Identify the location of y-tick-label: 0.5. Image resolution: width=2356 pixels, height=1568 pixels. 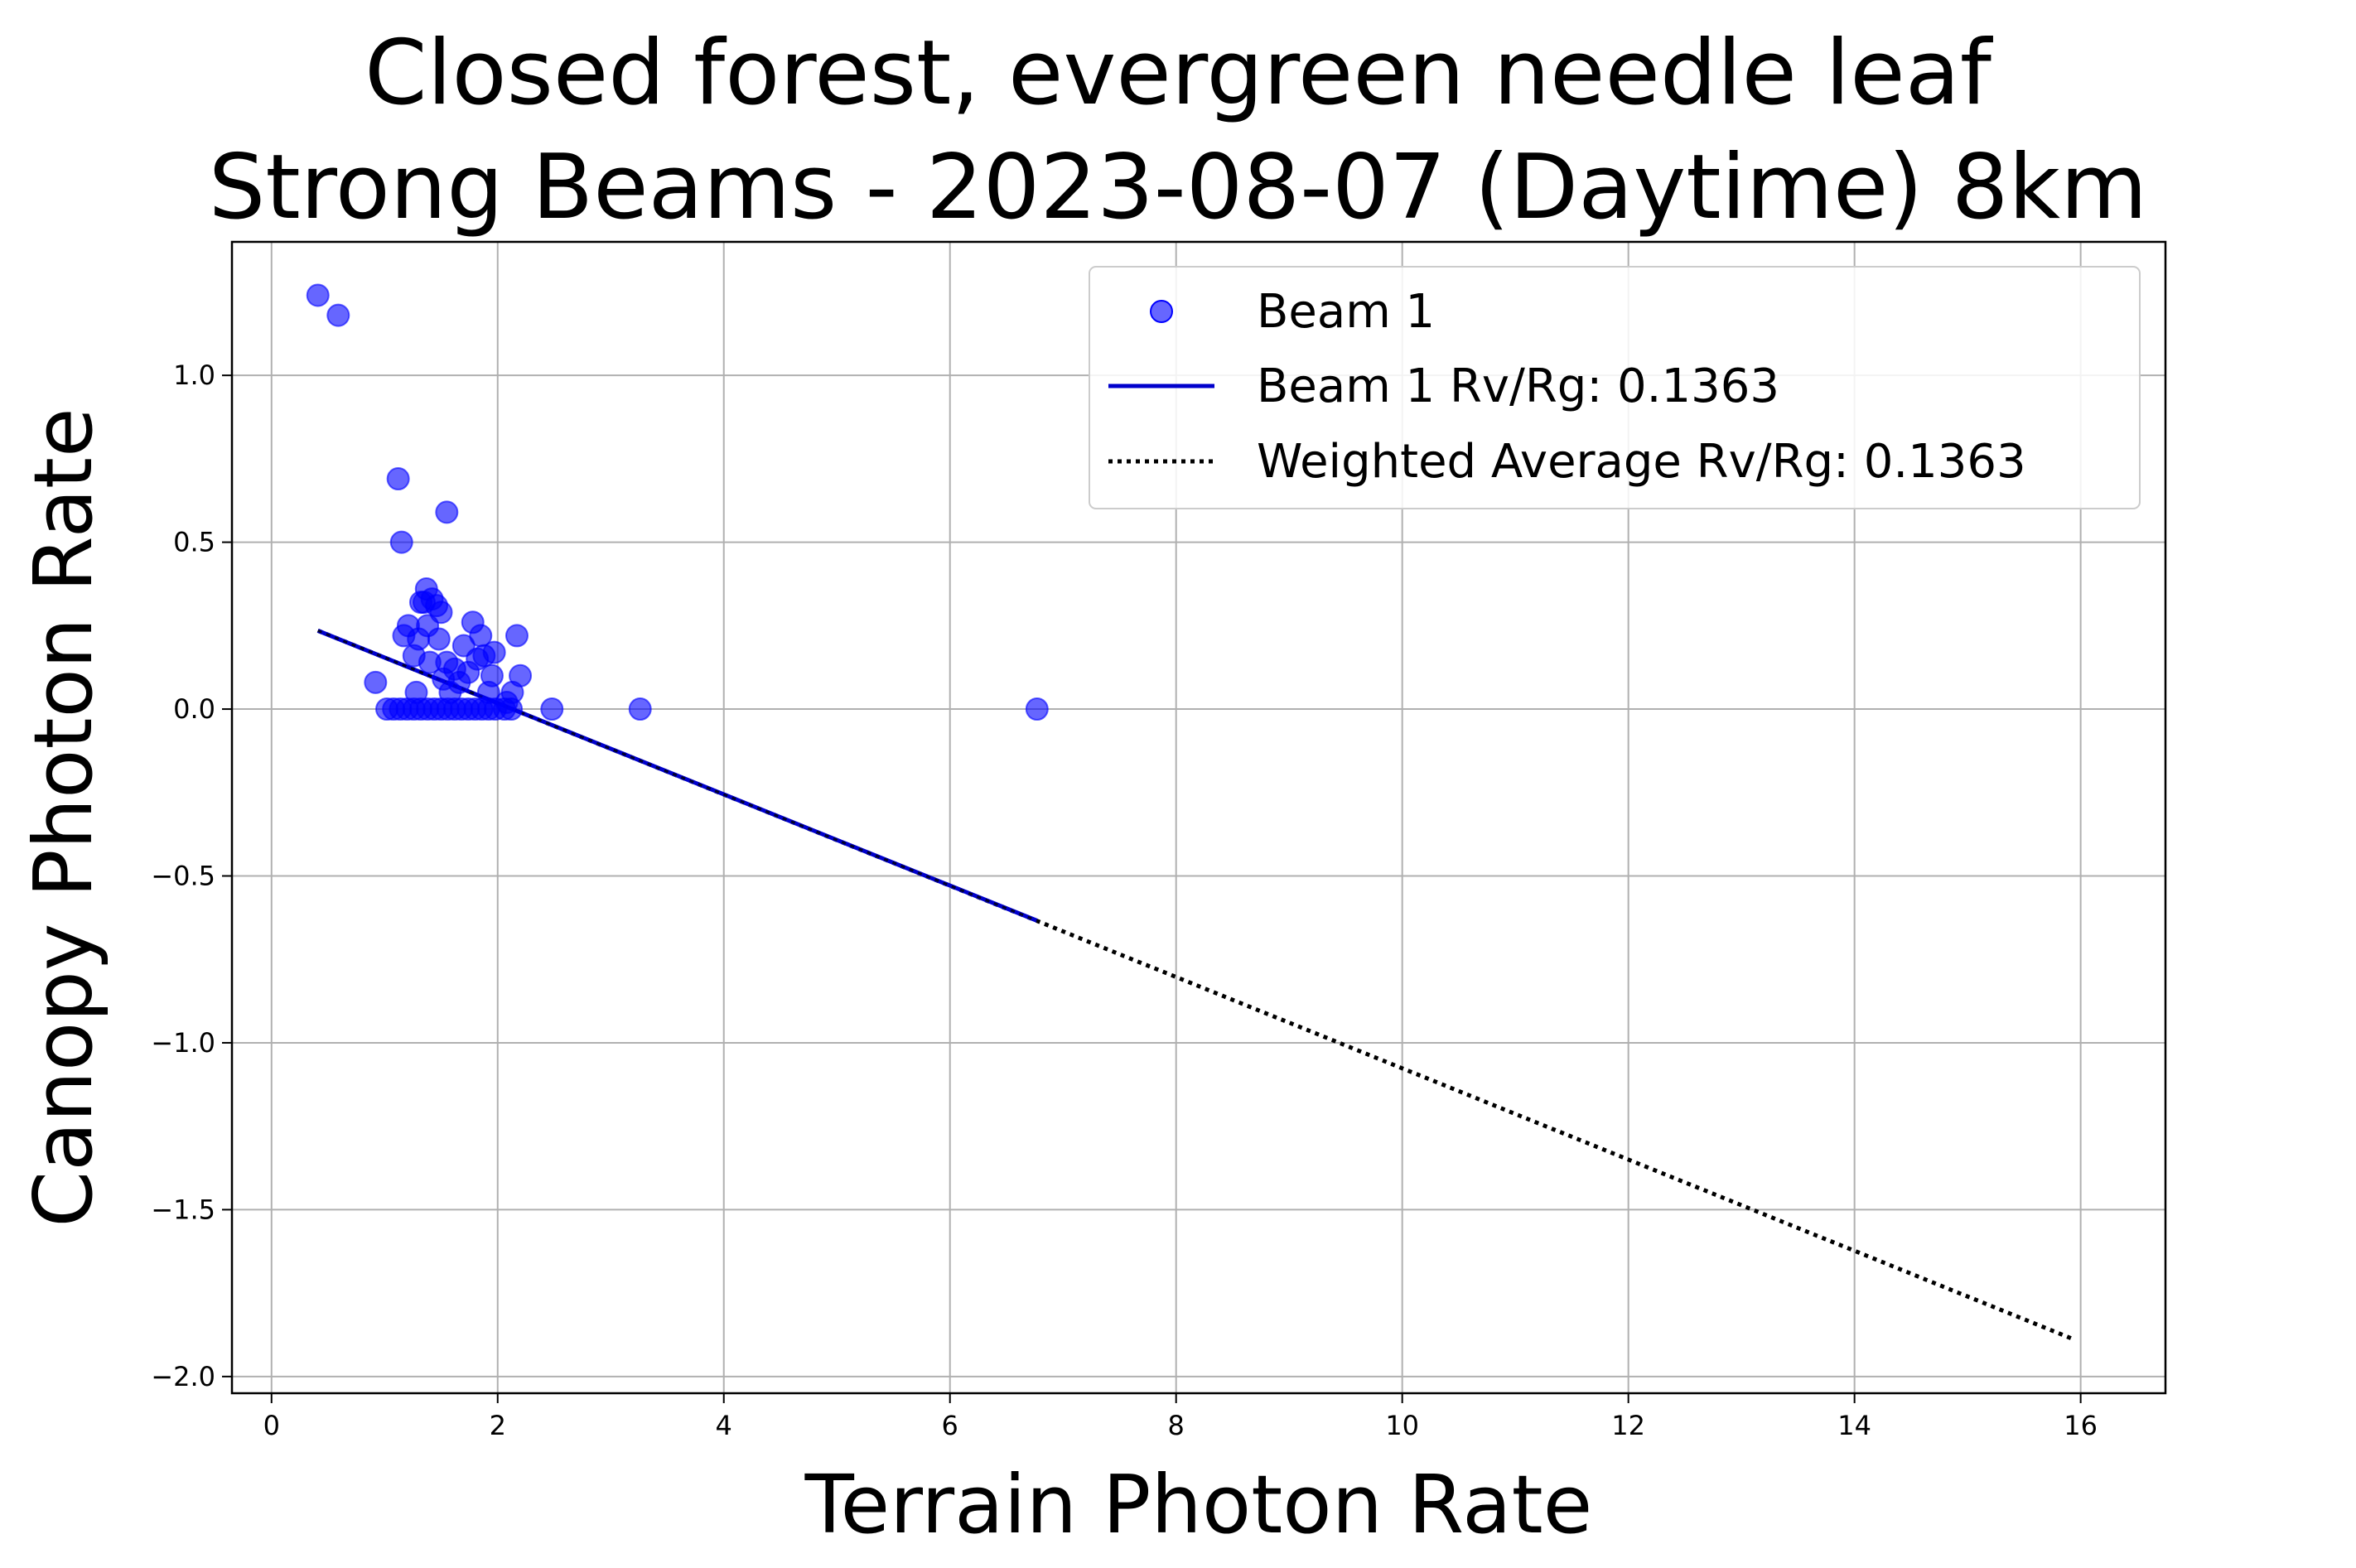
(194, 542).